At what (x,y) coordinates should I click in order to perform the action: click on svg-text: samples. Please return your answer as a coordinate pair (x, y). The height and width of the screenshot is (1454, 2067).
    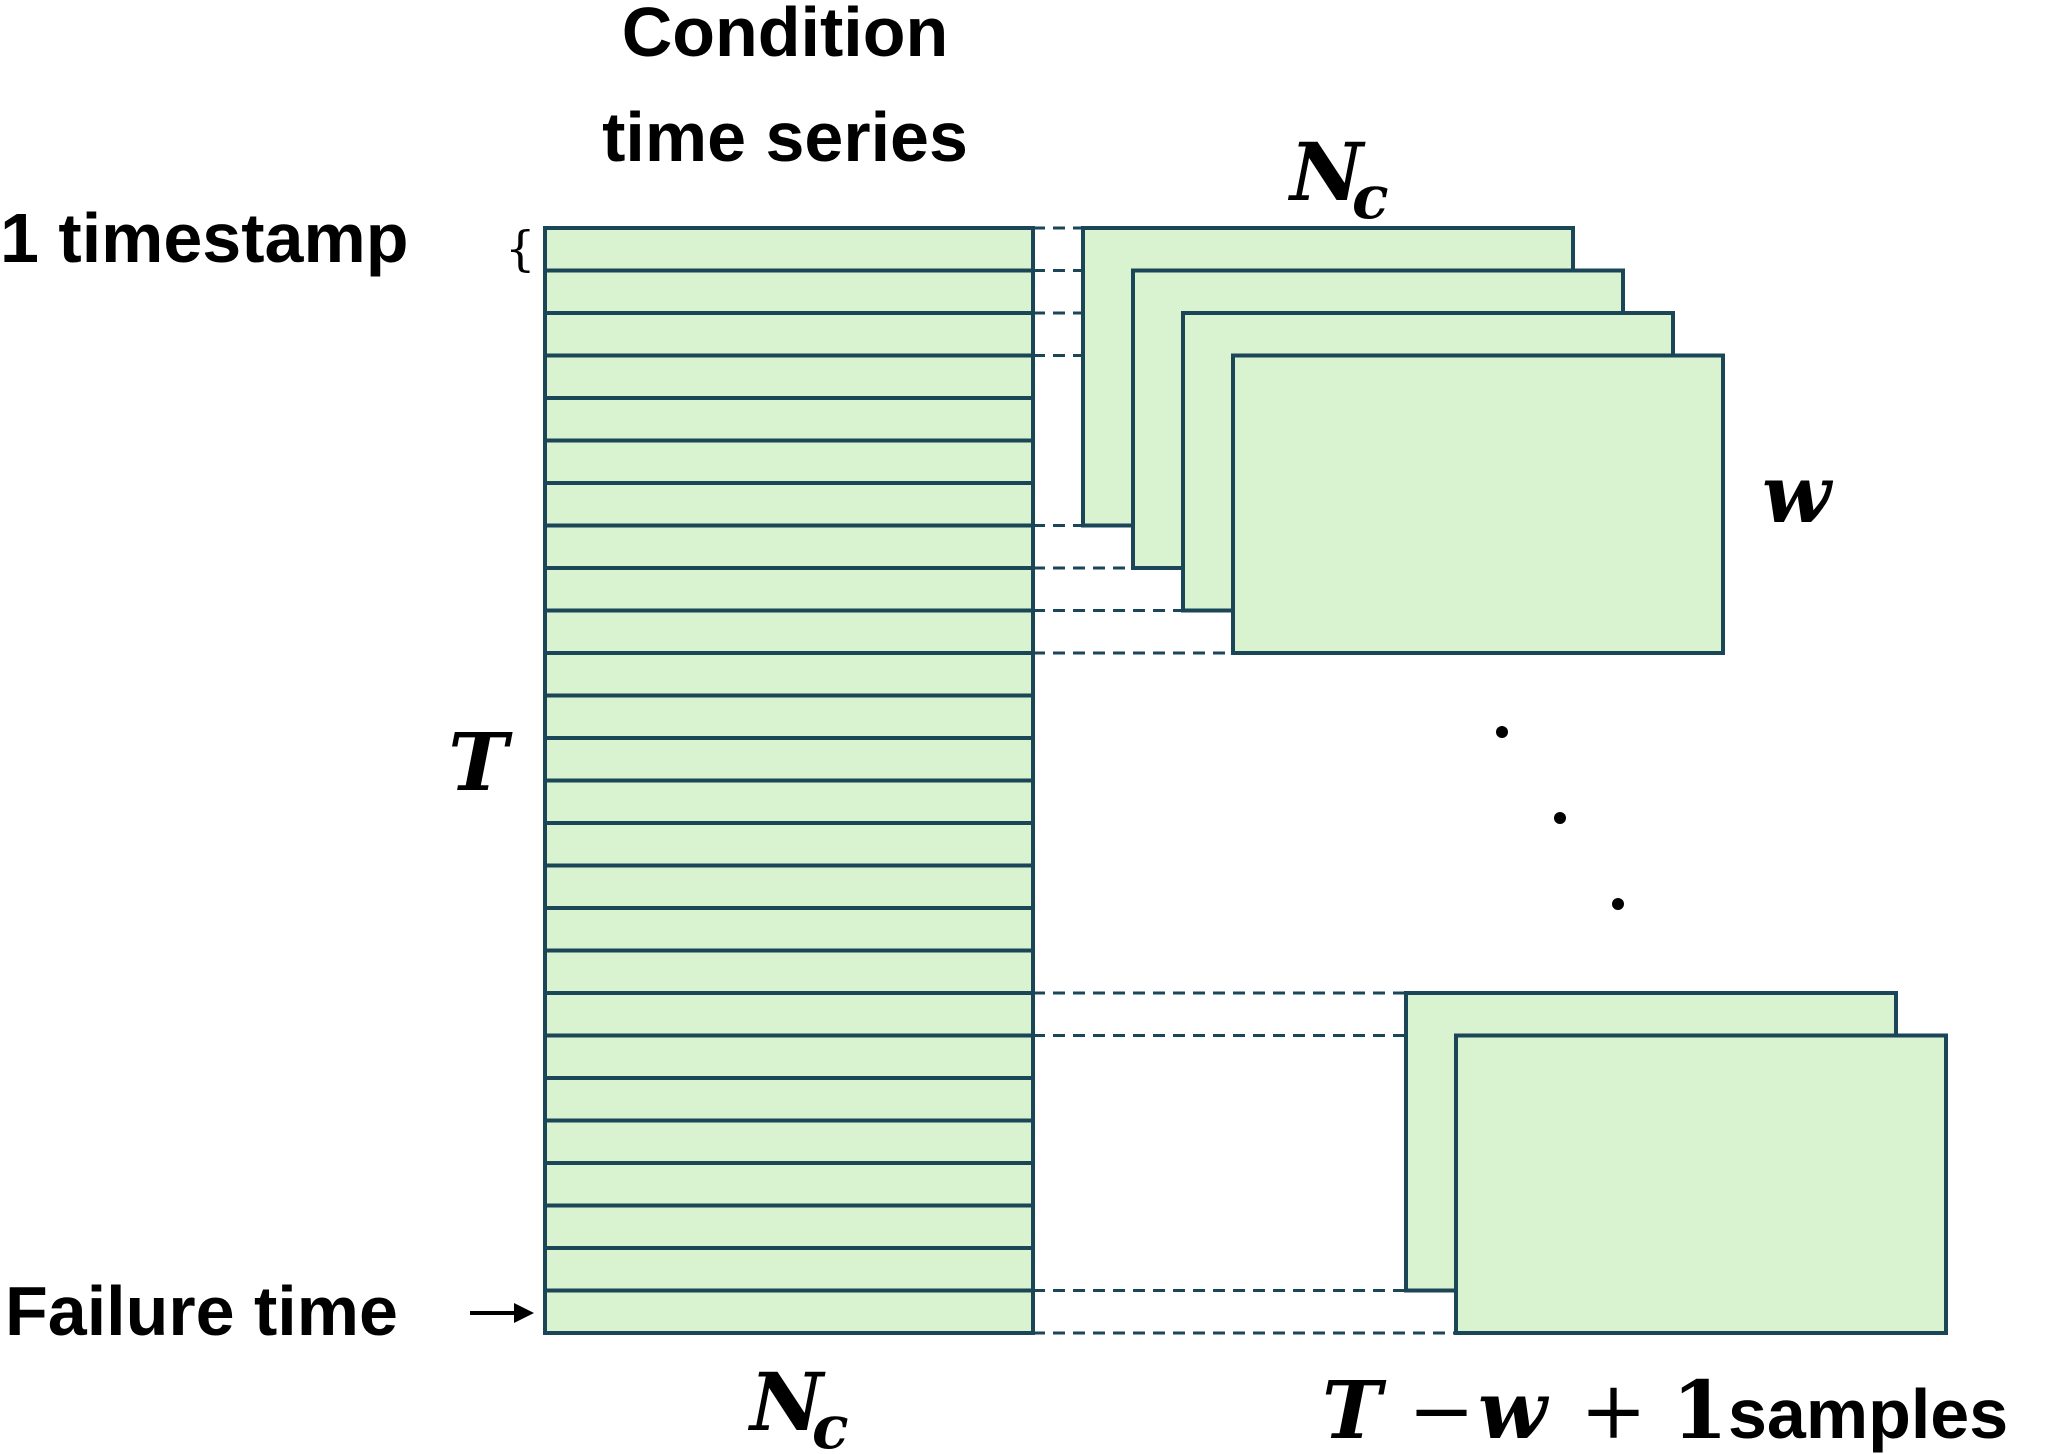
    Looking at the image, I should click on (1868, 1414).